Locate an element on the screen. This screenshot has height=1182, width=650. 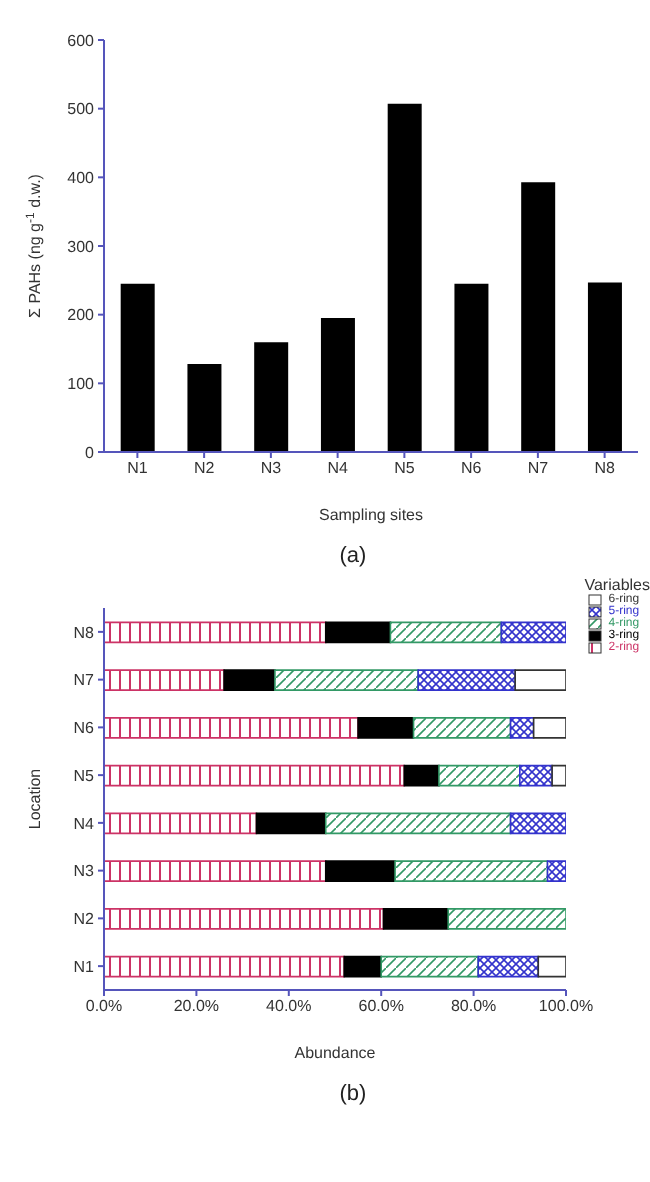
y-tick-label: N2 is located at coordinates (84, 919).